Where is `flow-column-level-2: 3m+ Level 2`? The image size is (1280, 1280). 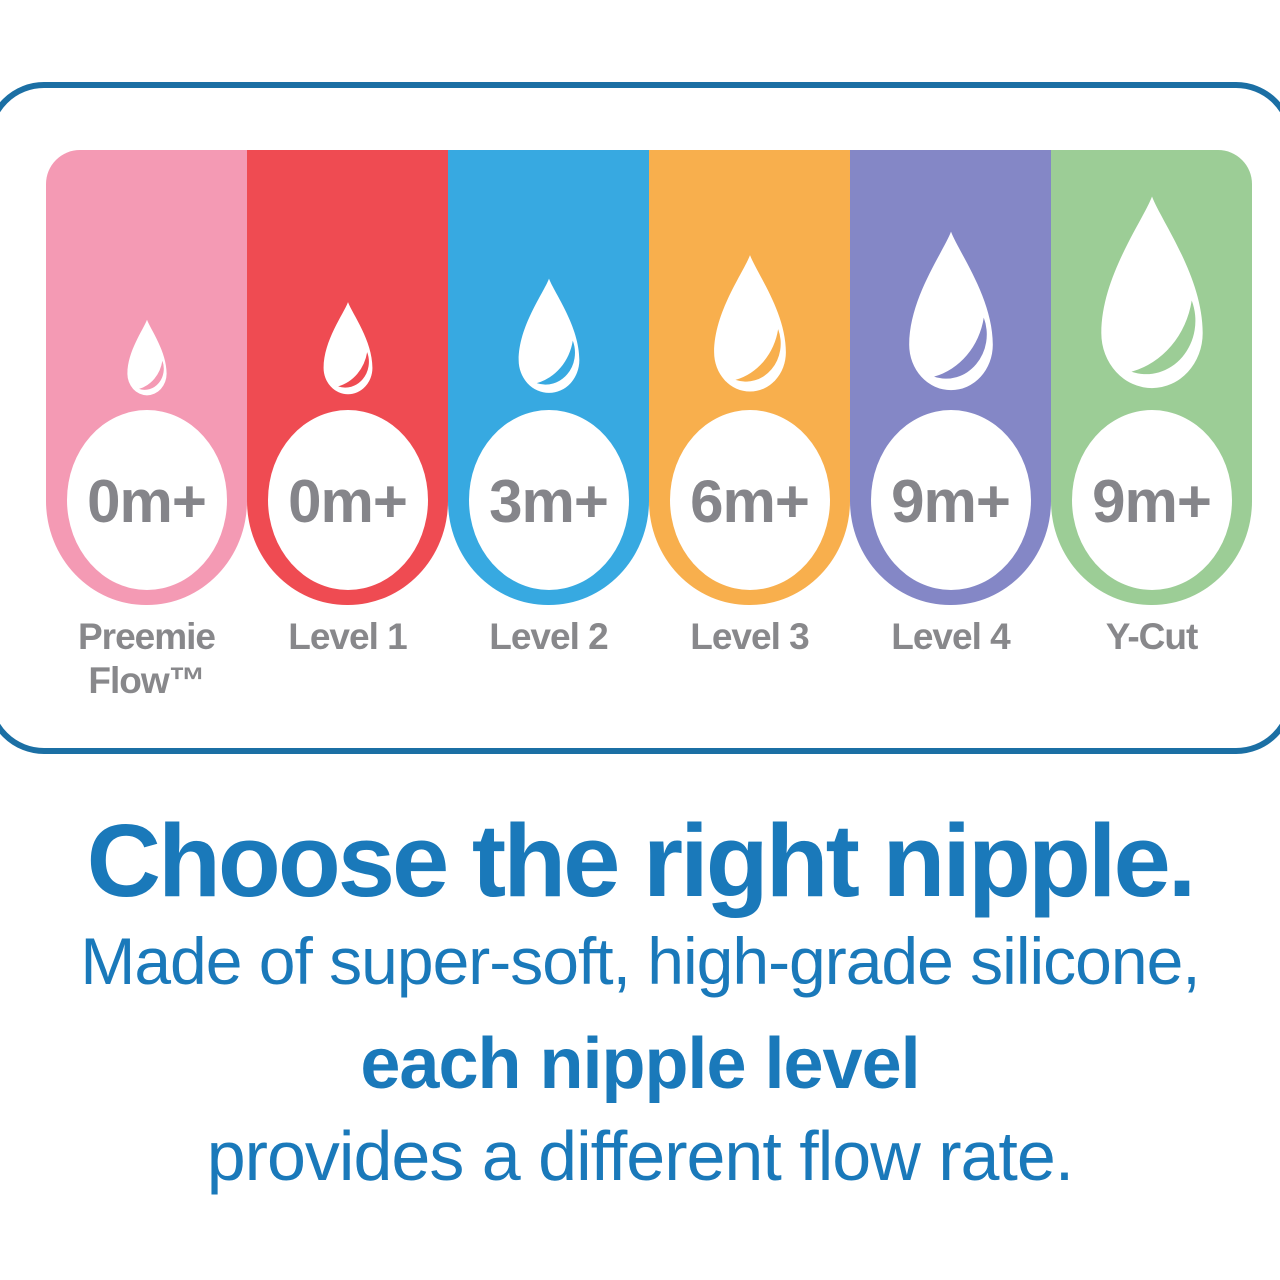 flow-column-level-2: 3m+ Level 2 is located at coordinates (548, 403).